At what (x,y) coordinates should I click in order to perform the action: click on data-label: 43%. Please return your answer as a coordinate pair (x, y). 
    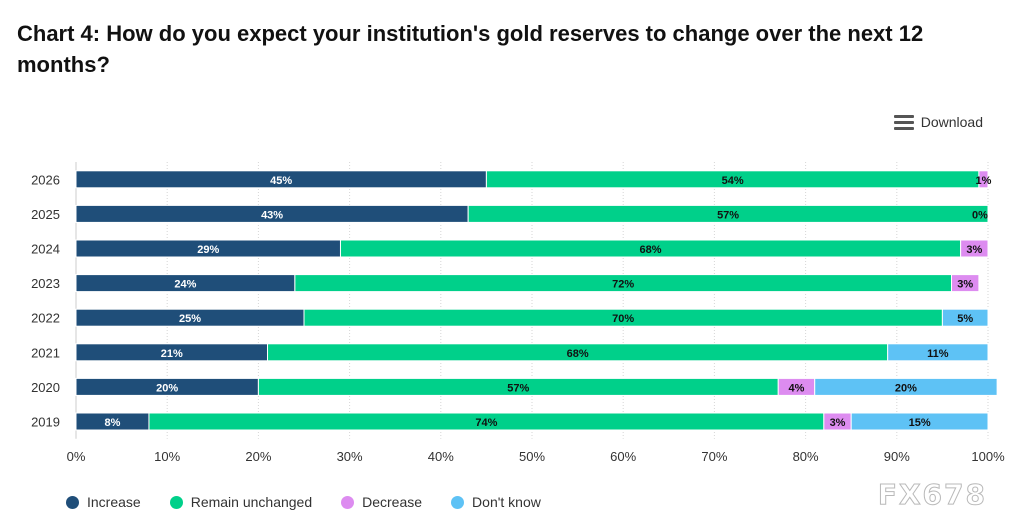
    Looking at the image, I should click on (272, 215).